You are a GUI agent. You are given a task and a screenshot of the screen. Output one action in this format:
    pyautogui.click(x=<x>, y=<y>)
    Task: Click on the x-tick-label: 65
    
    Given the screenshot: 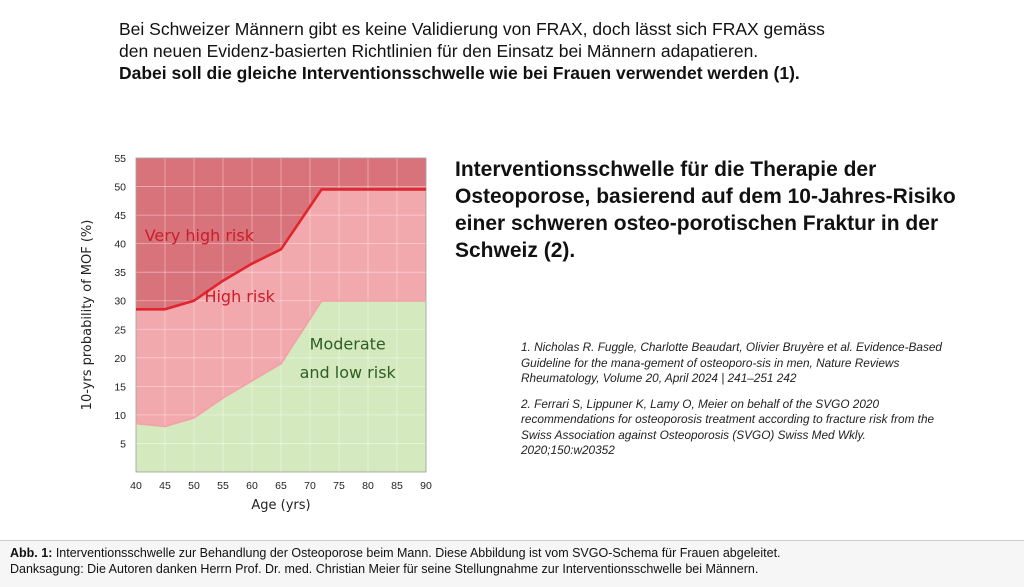 What is the action you would take?
    pyautogui.click(x=281, y=486)
    